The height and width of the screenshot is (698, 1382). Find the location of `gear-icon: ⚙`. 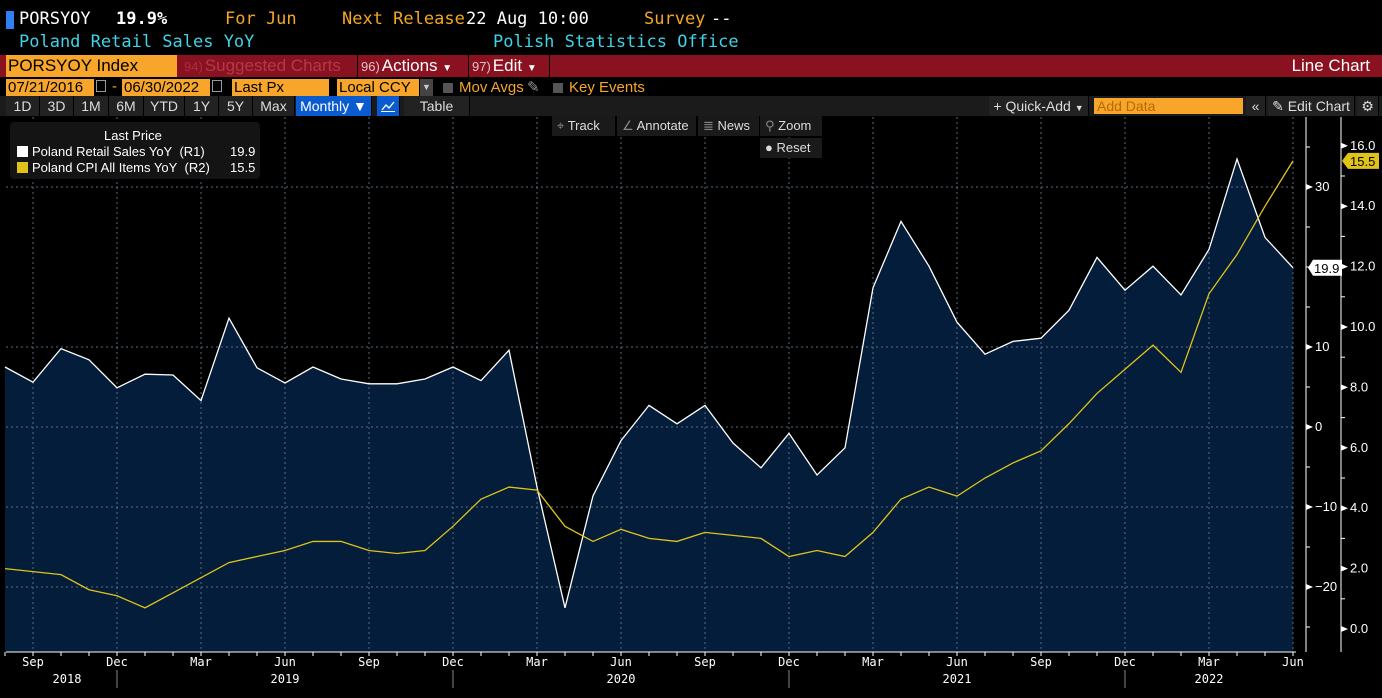

gear-icon: ⚙ is located at coordinates (1368, 106).